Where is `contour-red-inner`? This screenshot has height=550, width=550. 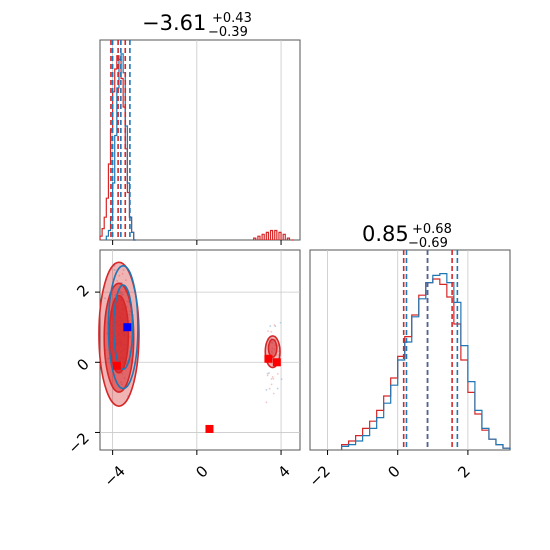
contour-red-inner is located at coordinates (119, 334).